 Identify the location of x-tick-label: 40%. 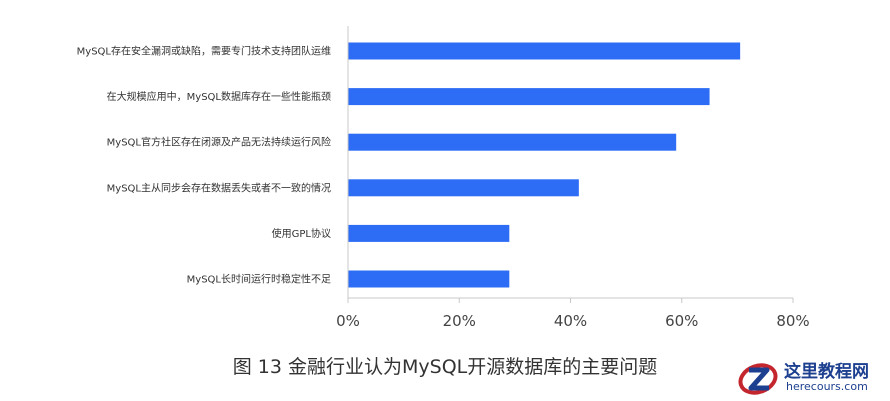
(570, 321).